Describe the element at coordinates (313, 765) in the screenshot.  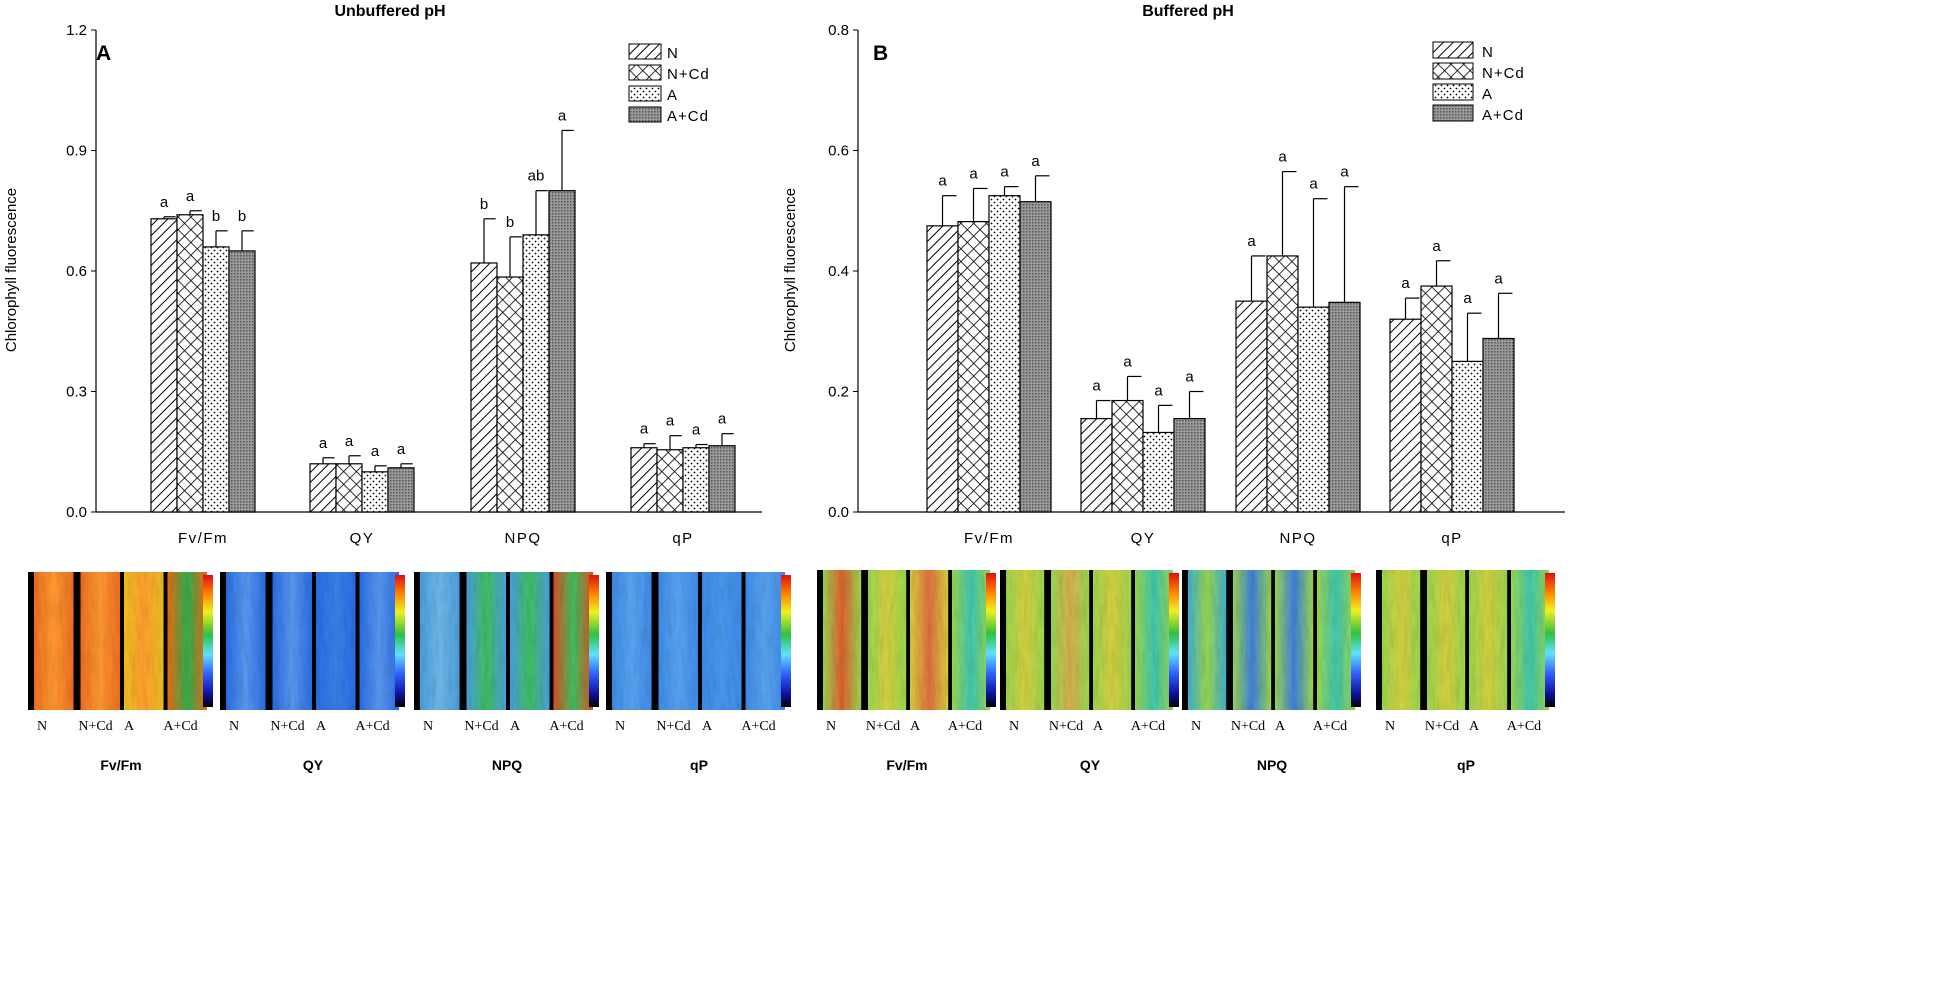
I see `image-caption: QY` at that location.